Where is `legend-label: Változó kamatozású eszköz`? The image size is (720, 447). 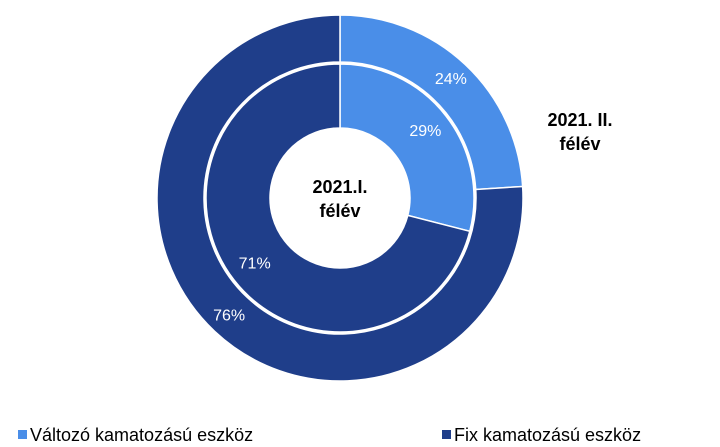 legend-label: Változó kamatozású eszköz is located at coordinates (141, 435).